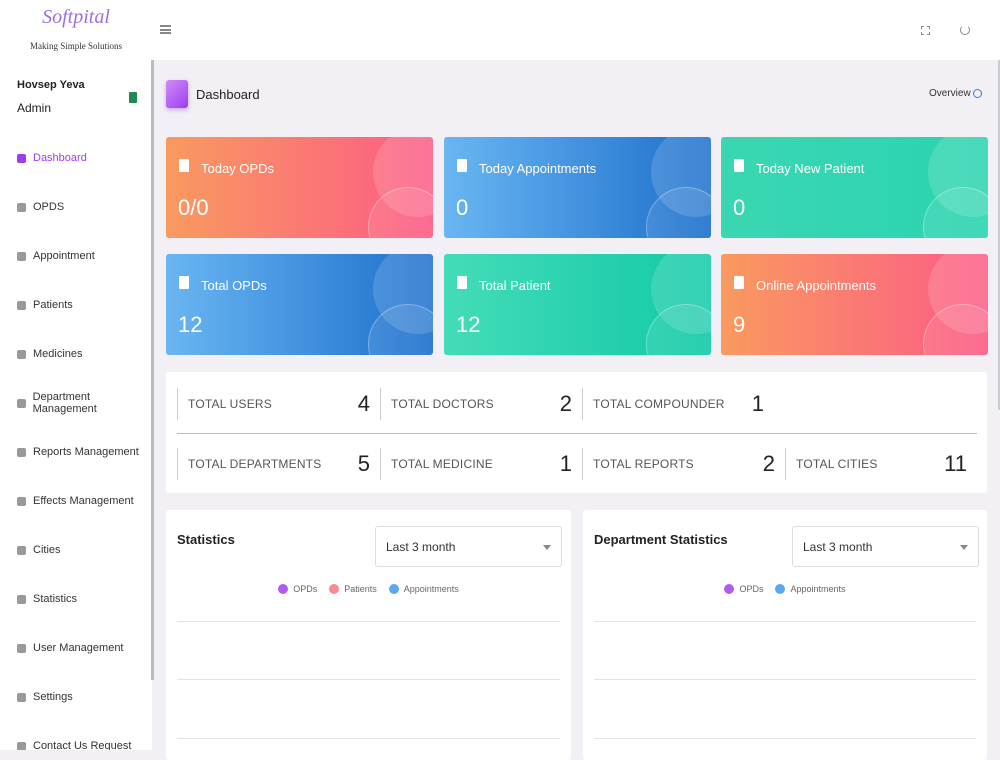 The width and height of the screenshot is (1000, 760). I want to click on menu-item: Medicines, so click(50, 354).